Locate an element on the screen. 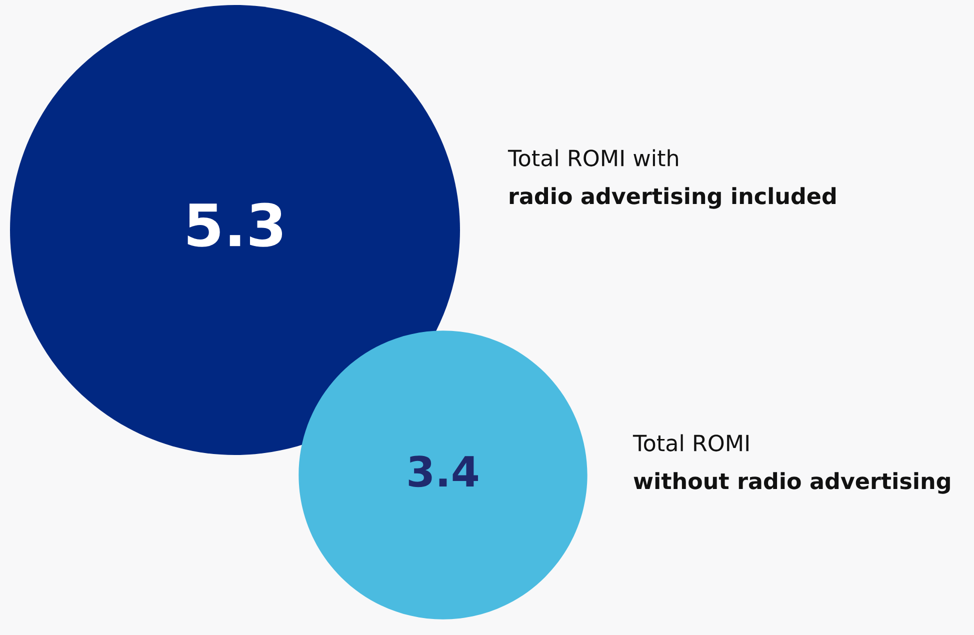 The image size is (974, 635). data-label: 5.3 is located at coordinates (235, 224).